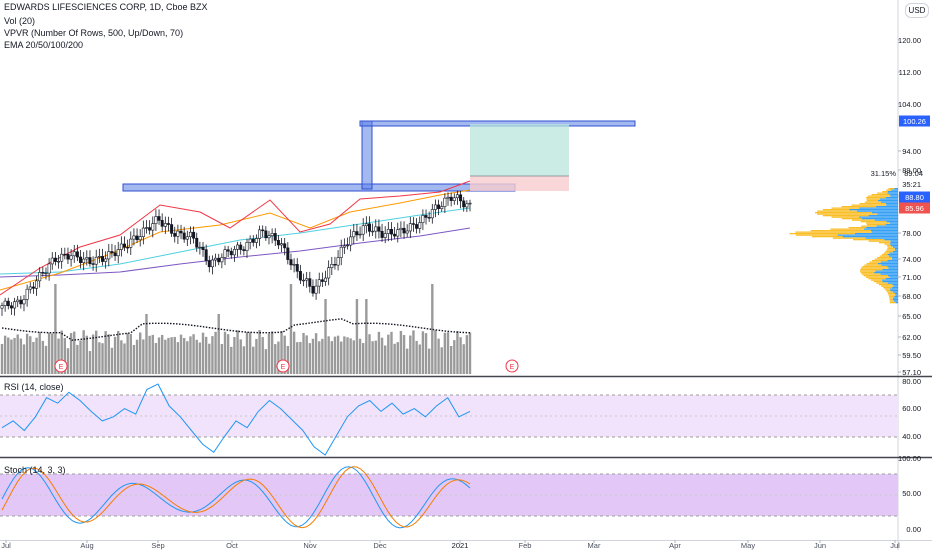 The width and height of the screenshot is (932, 550). Describe the element at coordinates (913, 529) in the screenshot. I see `stoch-axis-label: 0.00` at that location.